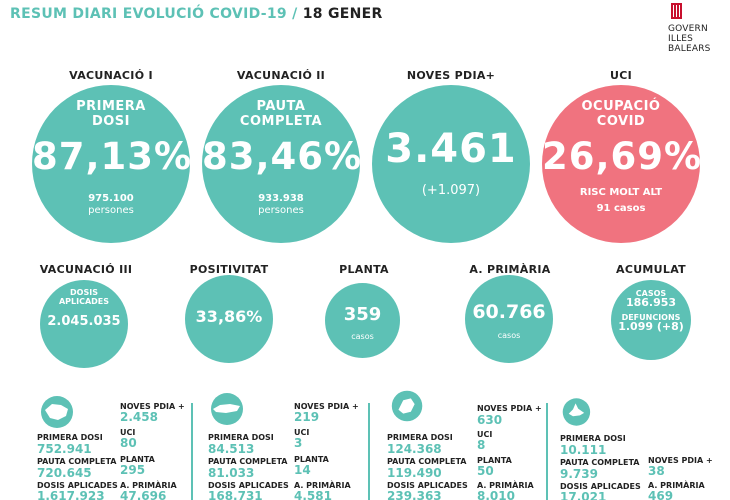 The height and width of the screenshot is (500, 730). I want to click on vacunacio-ii-circle: PAUTA COMPLETA 83,46% 933.938 persones, so click(282, 164).